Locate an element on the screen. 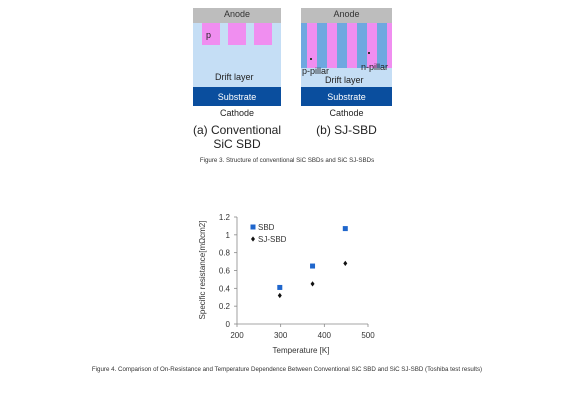  y-tick-label: 1.2 is located at coordinates (225, 217).